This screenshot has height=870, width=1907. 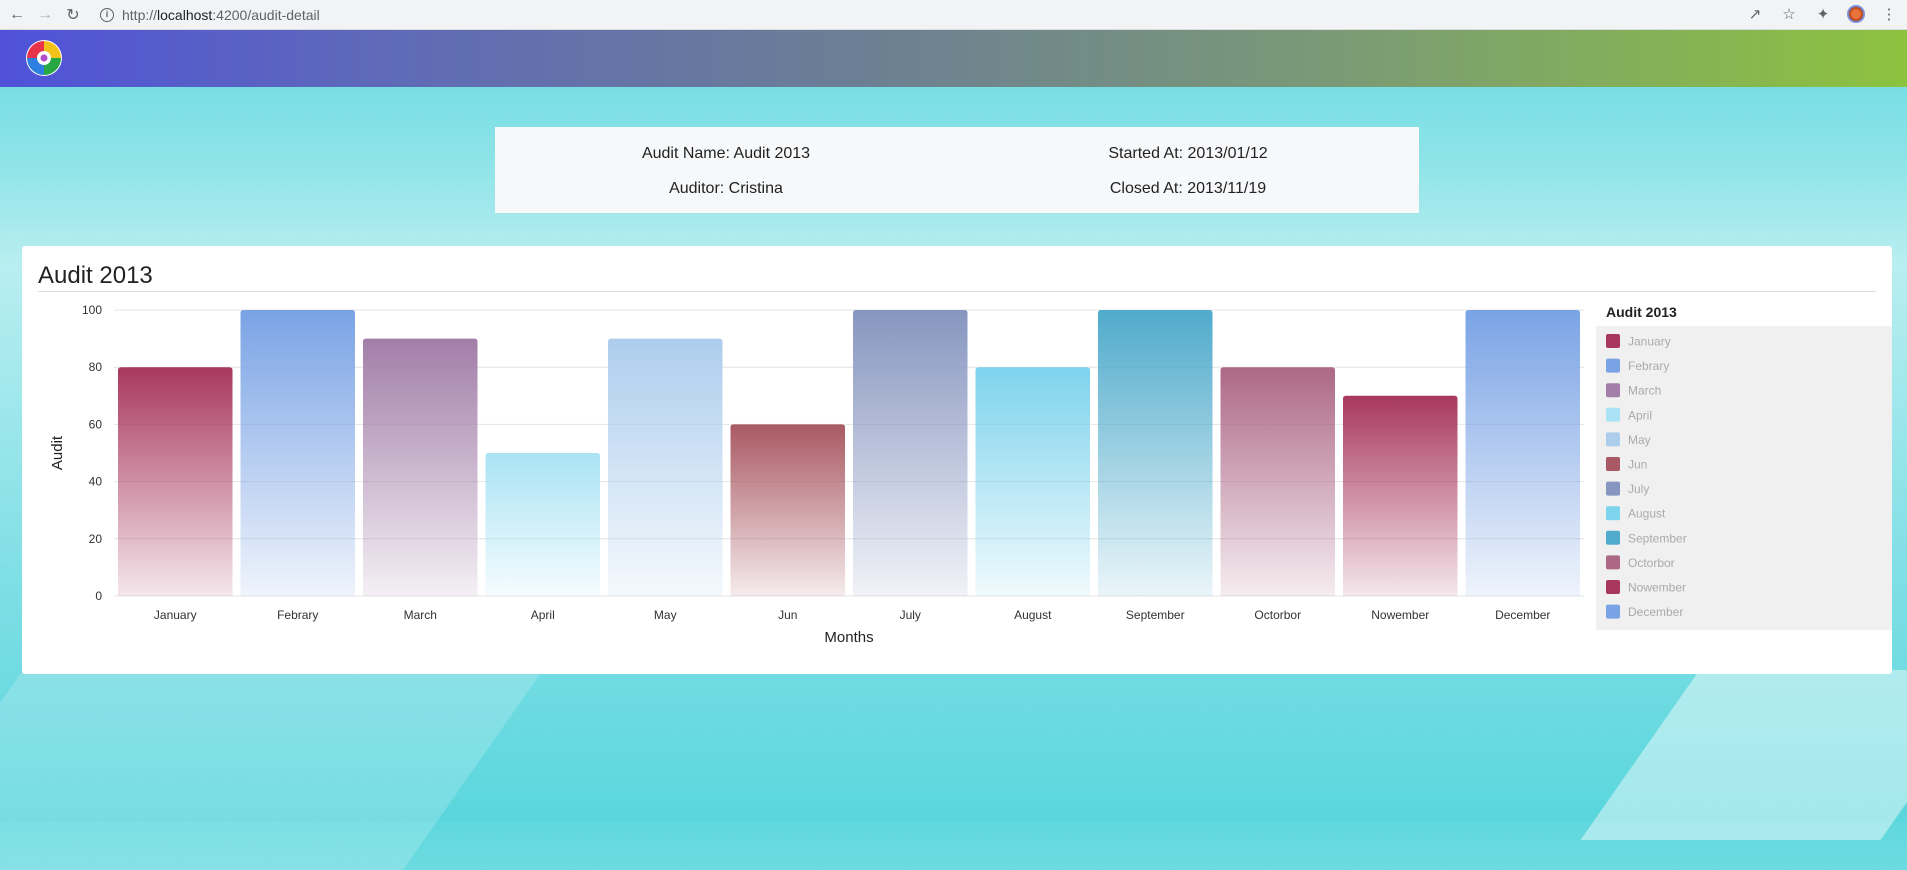 What do you see at coordinates (1649, 342) in the screenshot?
I see `legend-item-label: January` at bounding box center [1649, 342].